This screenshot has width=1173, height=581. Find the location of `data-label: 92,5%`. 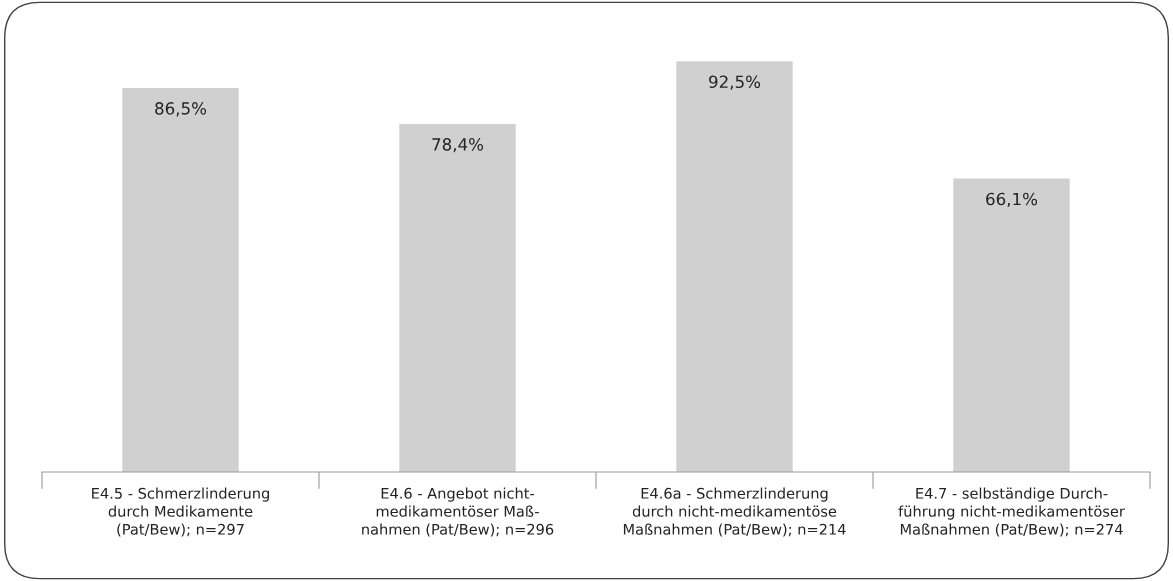

data-label: 92,5% is located at coordinates (735, 82).